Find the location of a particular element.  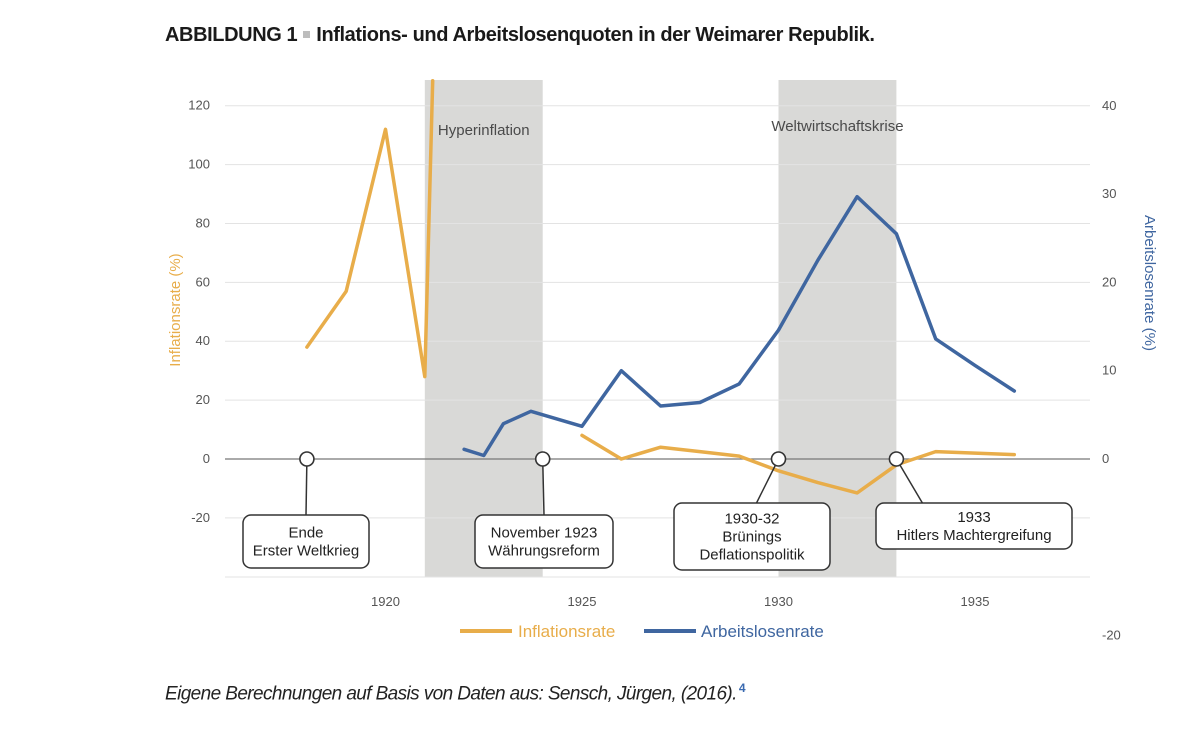

annotation-text: Erster Weltkrieg is located at coordinates (306, 551).